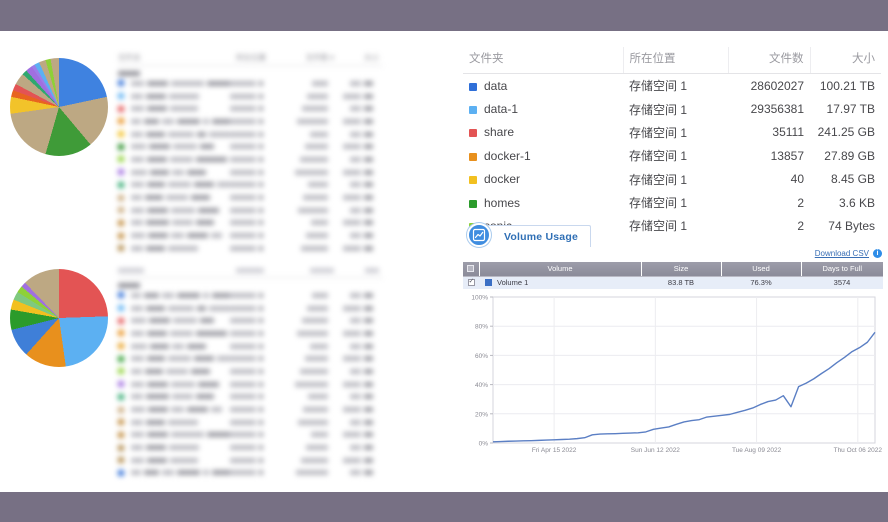 The image size is (888, 522). I want to click on window-chrome-top, so click(444, 15).